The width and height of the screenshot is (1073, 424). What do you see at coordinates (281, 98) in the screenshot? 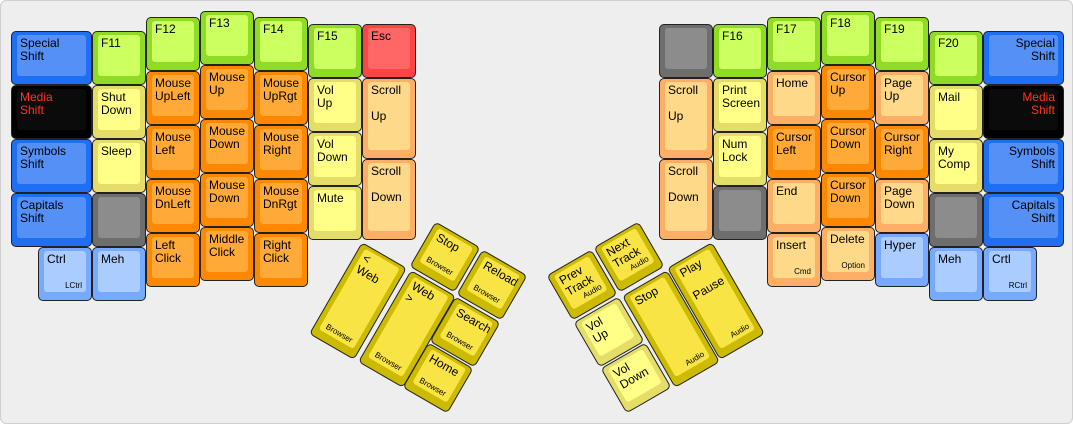
I see `left-key-mouse-uprgt: Mouse UpRgt` at bounding box center [281, 98].